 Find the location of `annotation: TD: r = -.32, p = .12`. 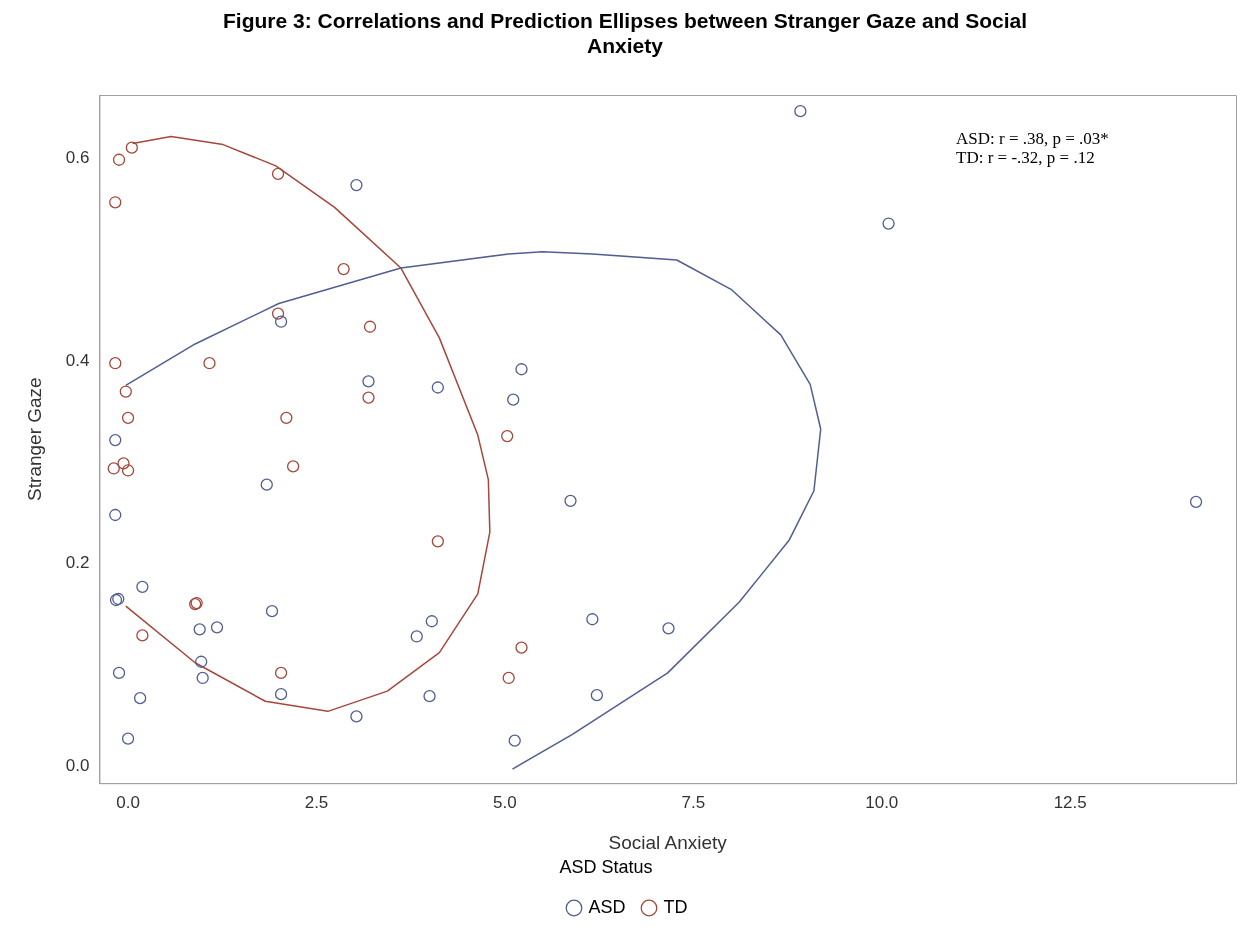

annotation: TD: r = -.32, p = .12 is located at coordinates (1025, 157).